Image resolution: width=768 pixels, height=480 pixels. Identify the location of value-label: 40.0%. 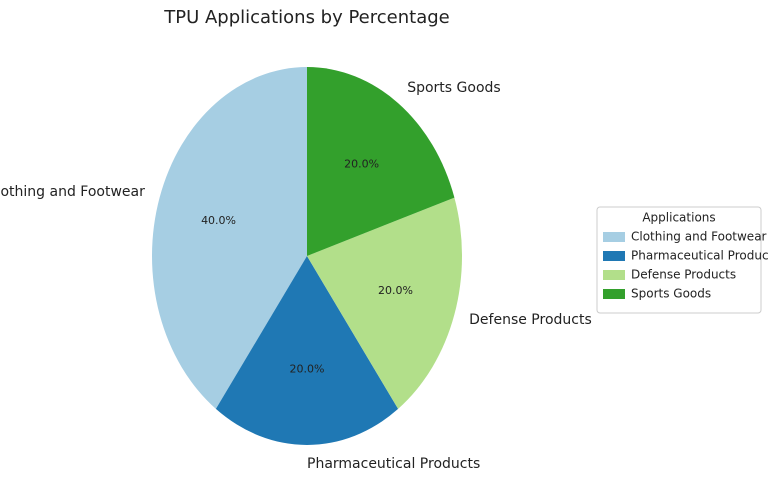
(218, 220).